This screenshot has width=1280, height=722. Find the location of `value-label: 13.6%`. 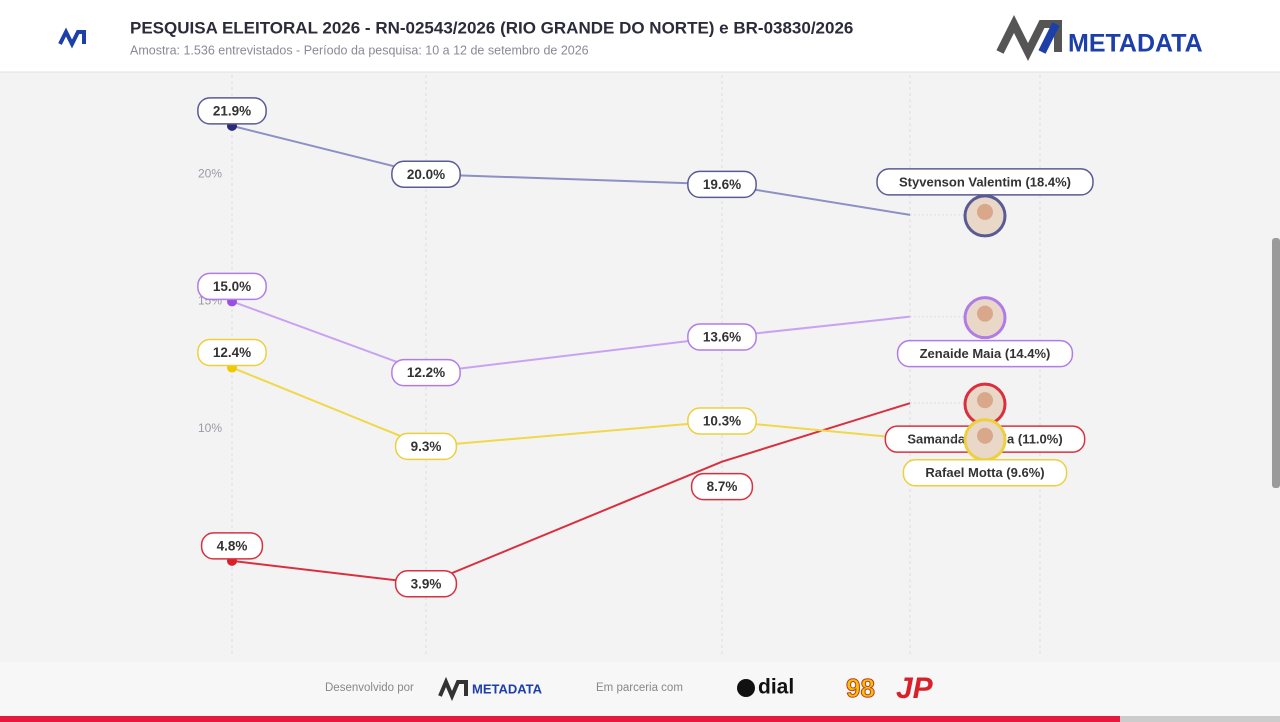

value-label: 13.6% is located at coordinates (722, 337).